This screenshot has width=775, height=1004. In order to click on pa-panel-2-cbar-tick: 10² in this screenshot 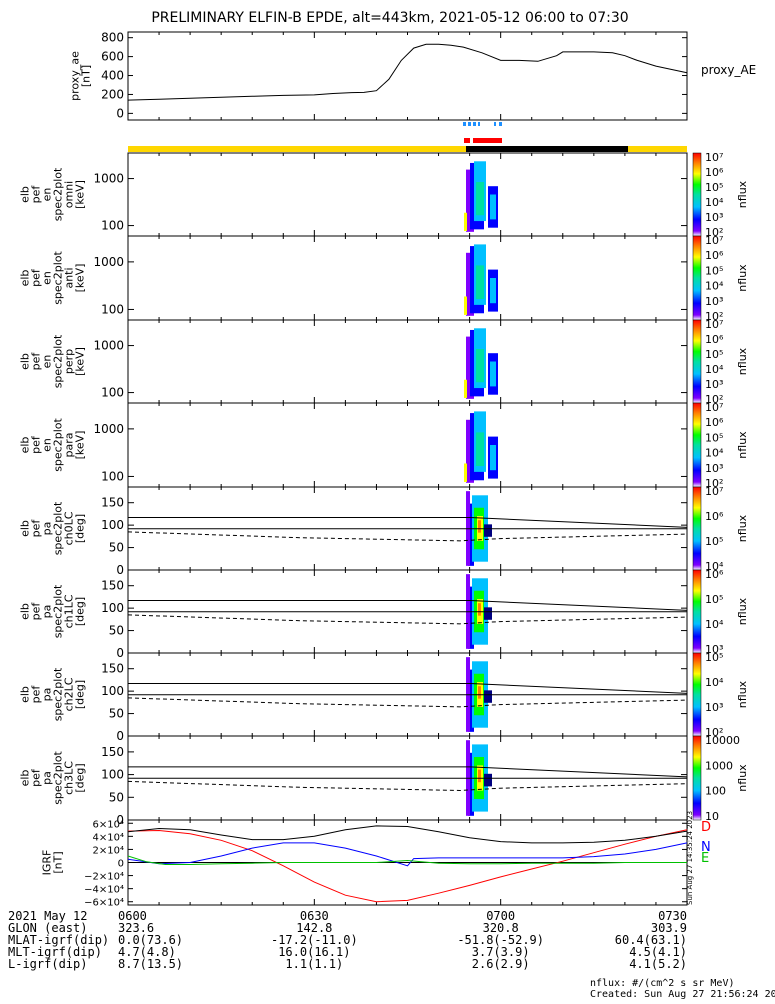, I will do `click(714, 732)`.